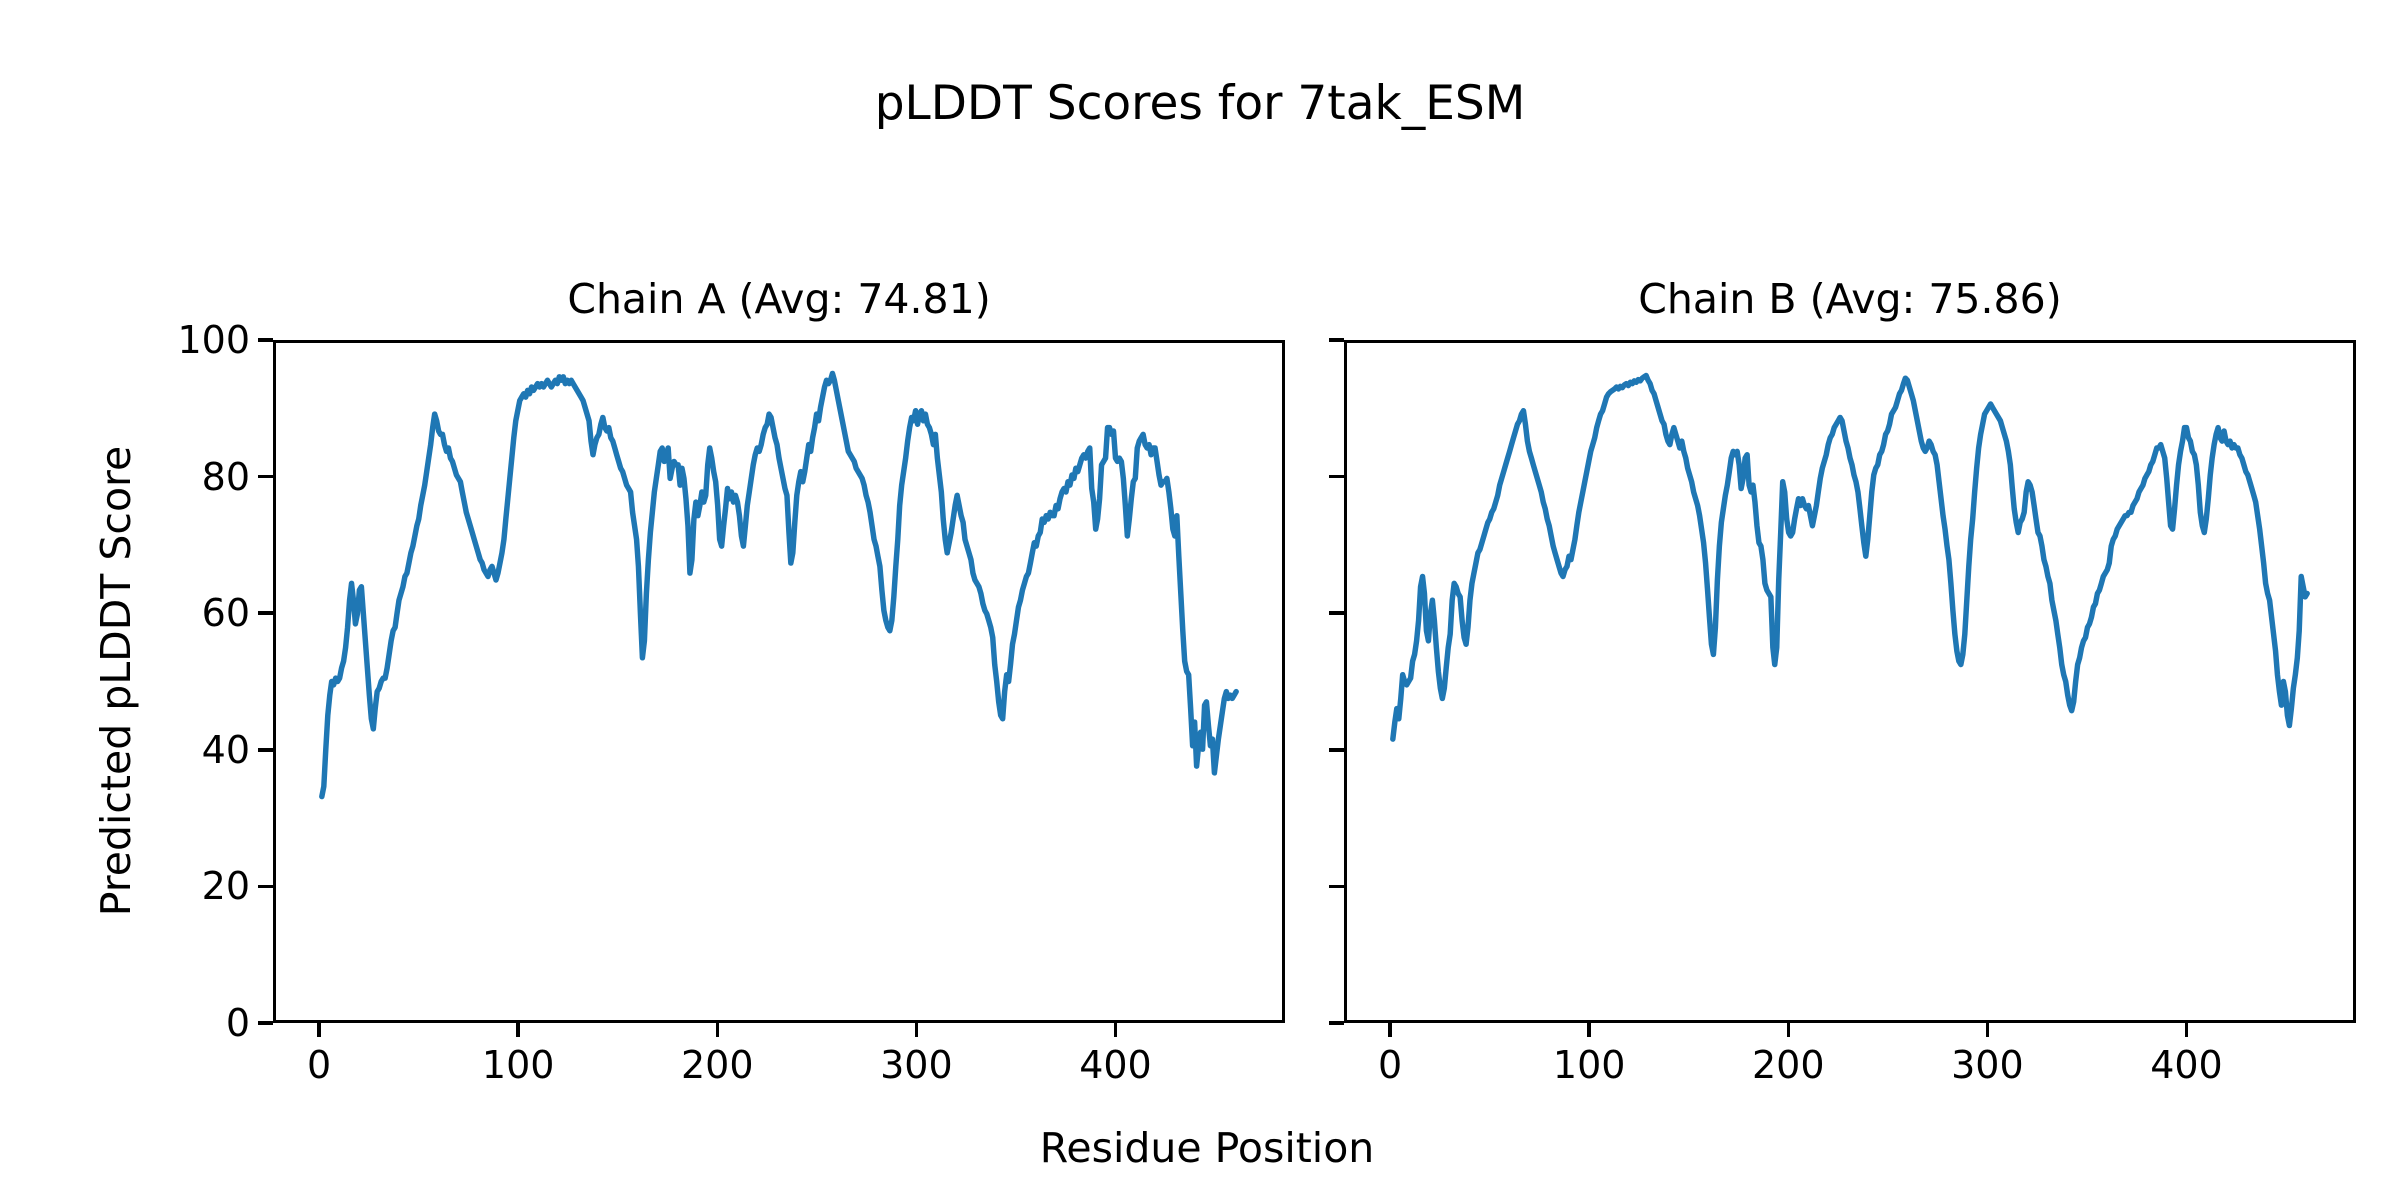 This screenshot has height=1200, width=2400. I want to click on chain-b-line-chart, so click(1850, 557).